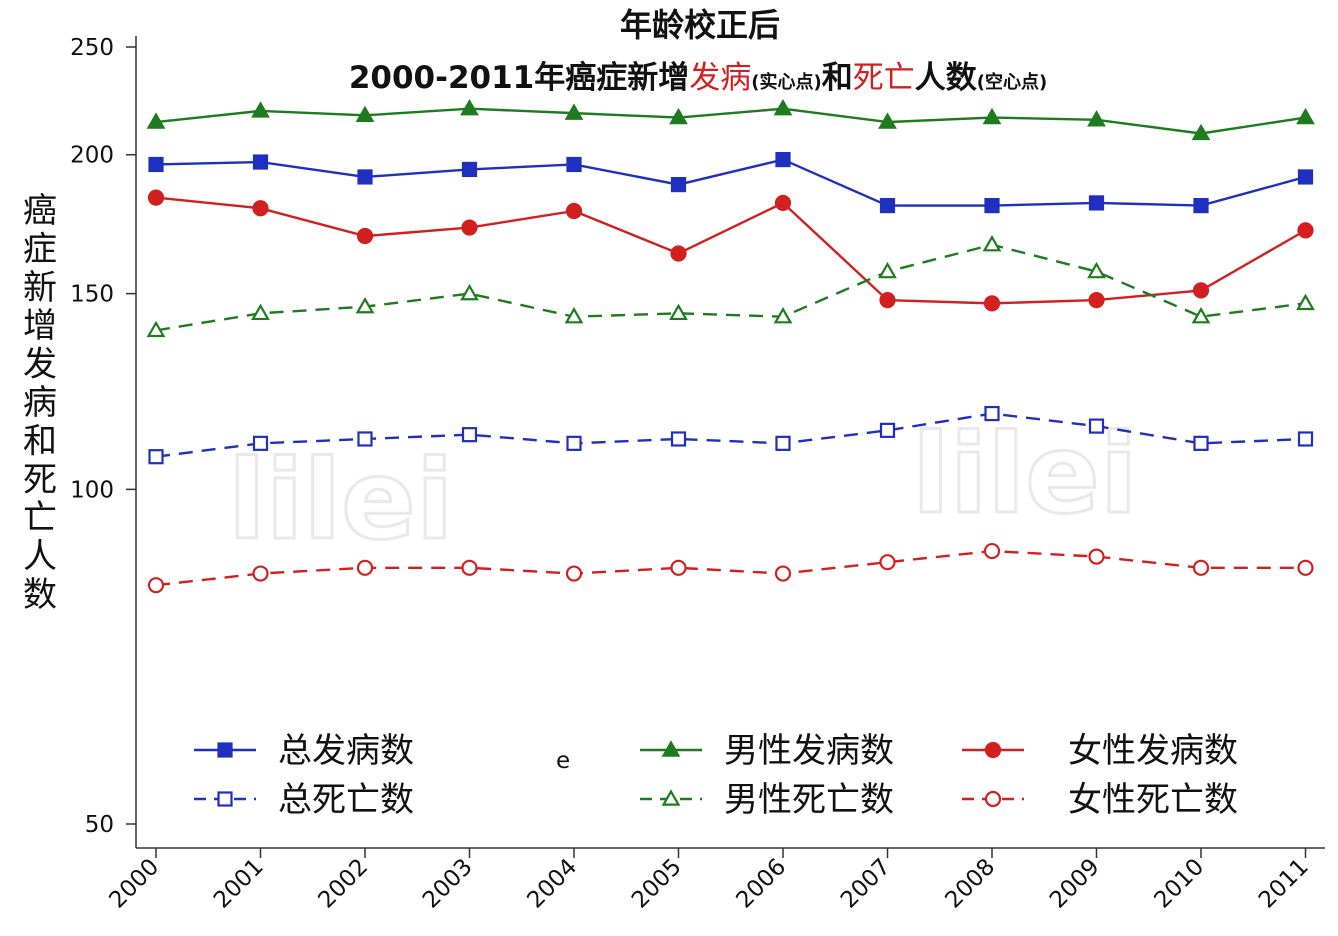 This screenshot has height=936, width=1338. I want to click on legend-label: 总死亡数, so click(346, 800).